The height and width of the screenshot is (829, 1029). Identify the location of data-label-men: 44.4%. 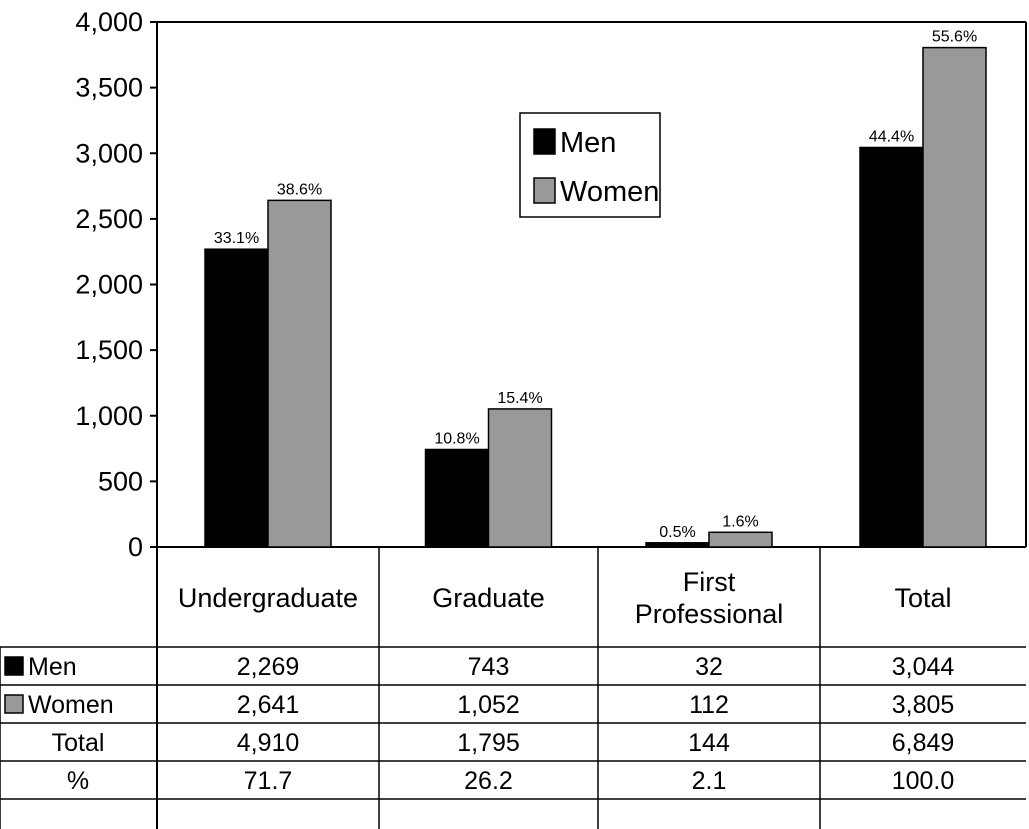
(891, 136).